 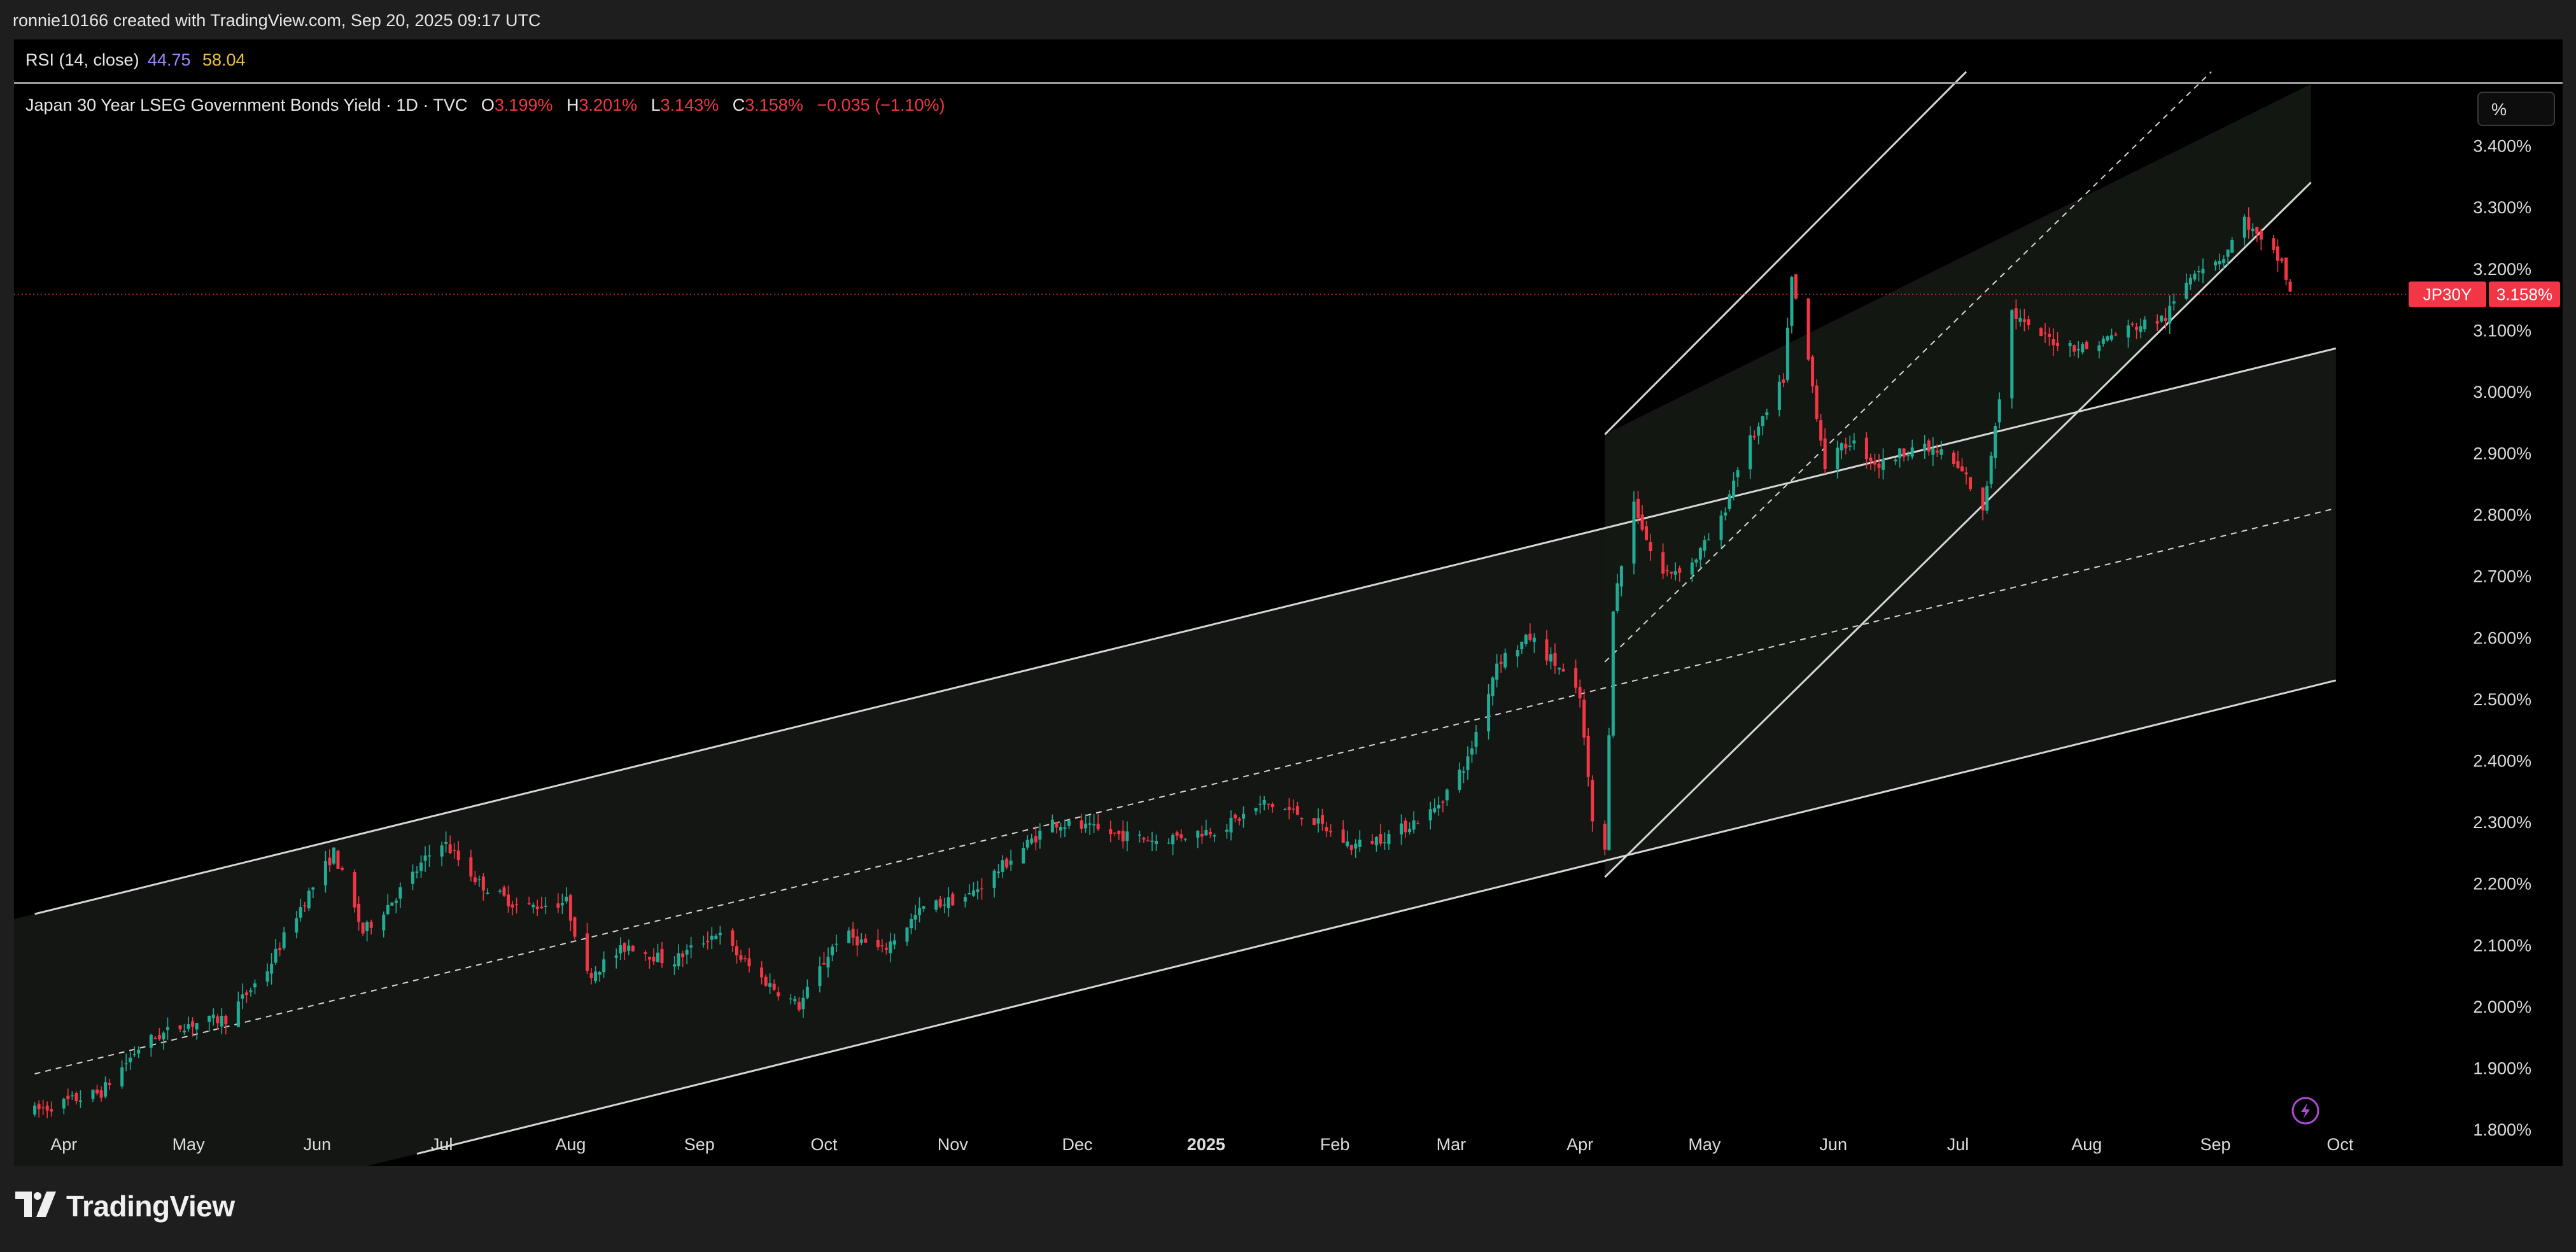 I want to click on y-tick-label: 1.800%, so click(x=2502, y=1129).